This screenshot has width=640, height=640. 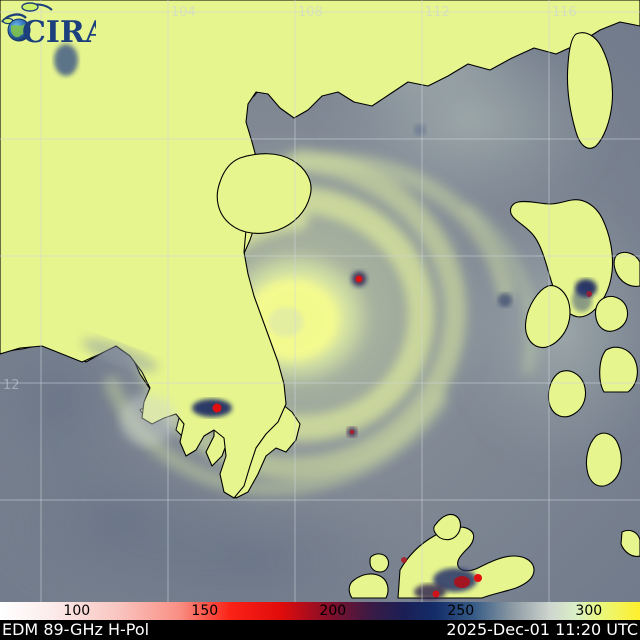 I want to click on lon-label-116: 116, so click(x=564, y=12).